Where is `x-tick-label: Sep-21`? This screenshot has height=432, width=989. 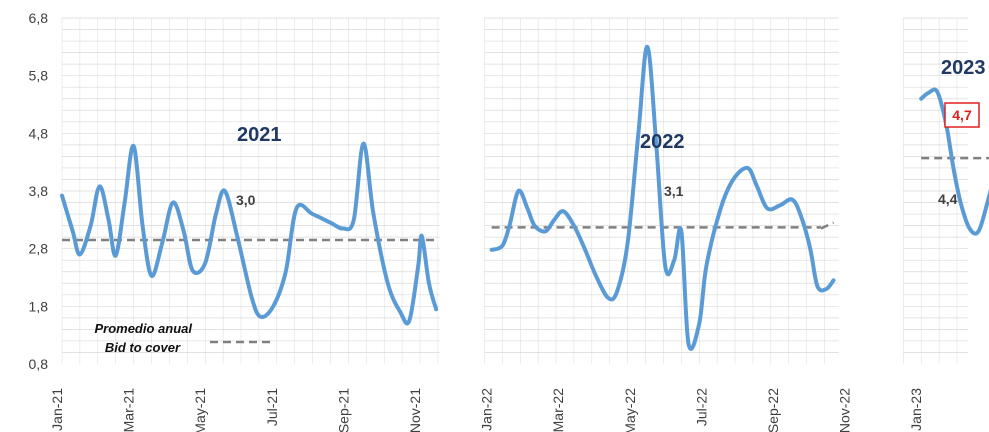 x-tick-label: Sep-21 is located at coordinates (343, 410).